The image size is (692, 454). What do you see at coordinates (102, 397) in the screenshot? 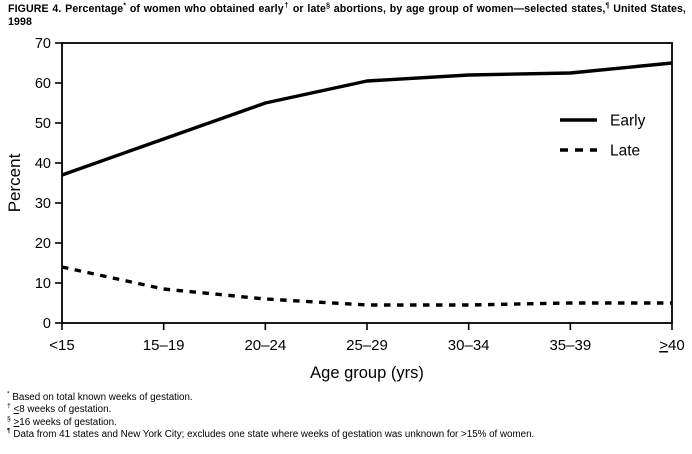
I see `footnote-text: Based on total known weeks of gestation.` at bounding box center [102, 397].